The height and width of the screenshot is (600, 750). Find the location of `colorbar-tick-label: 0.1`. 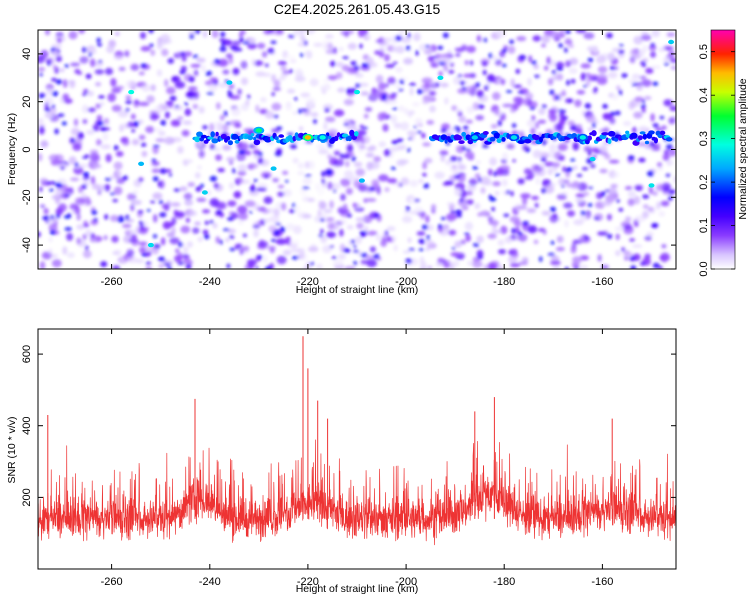

colorbar-tick-label: 0.1 is located at coordinates (704, 225).